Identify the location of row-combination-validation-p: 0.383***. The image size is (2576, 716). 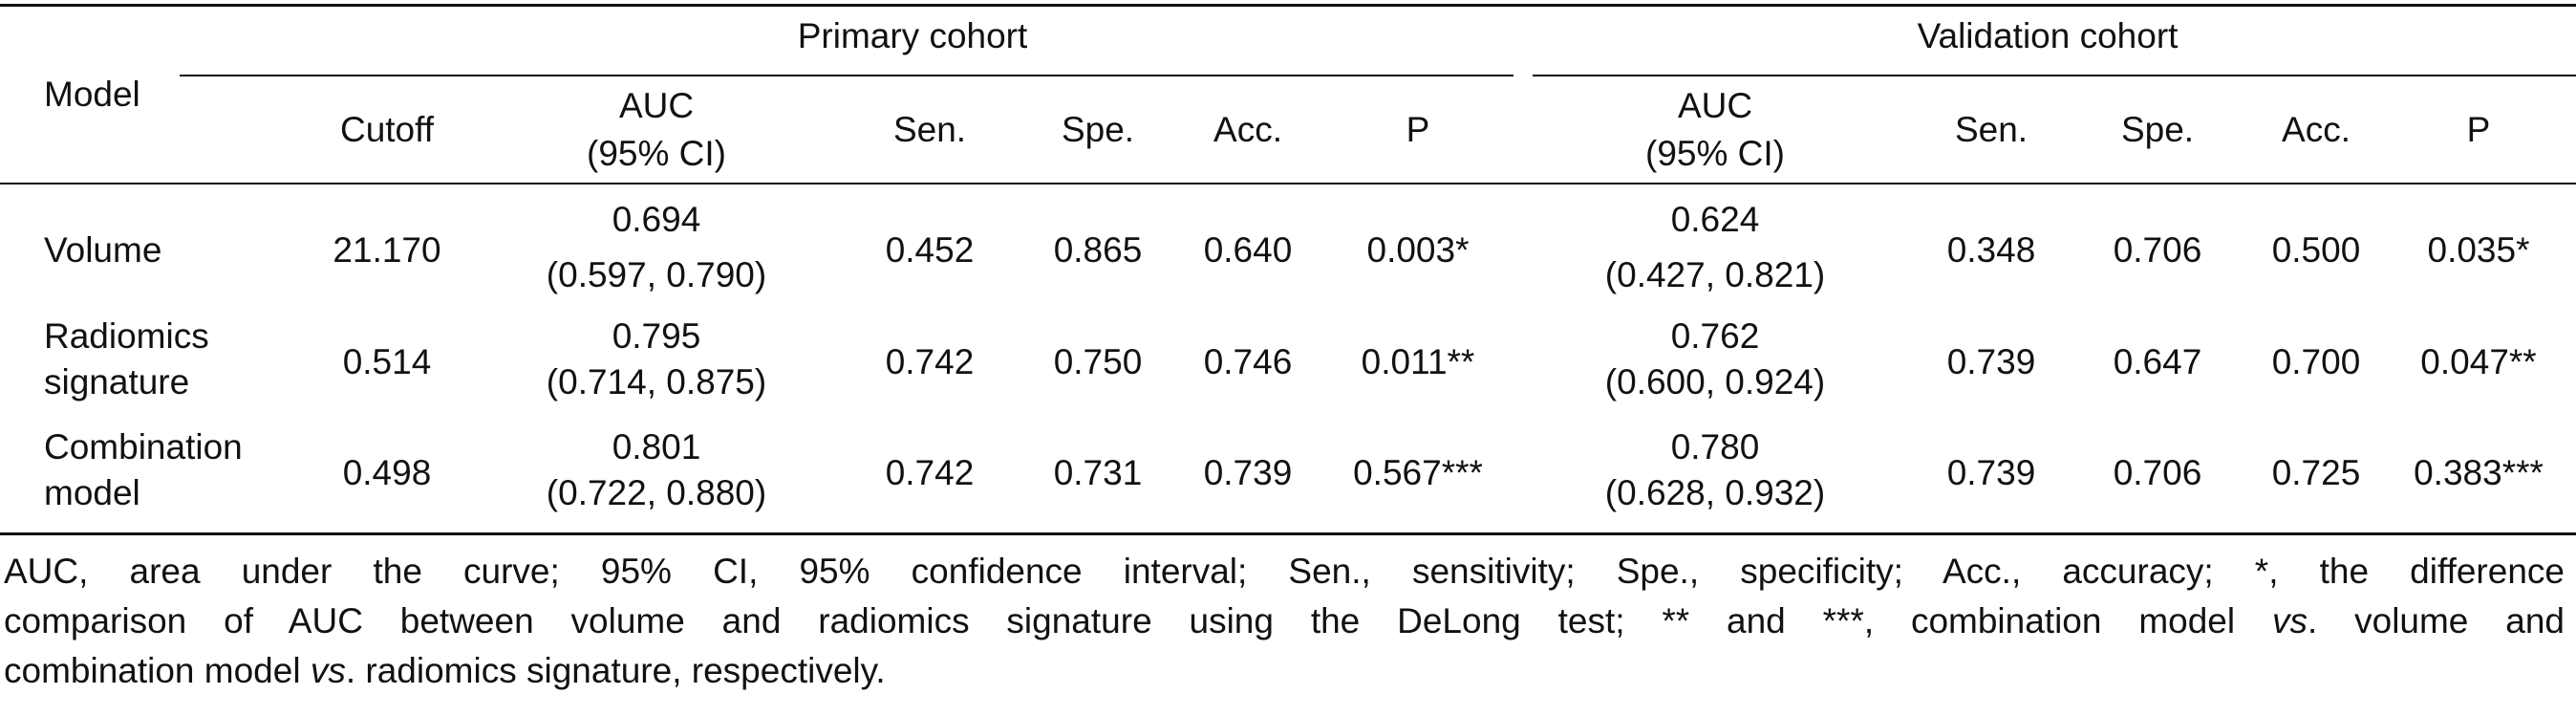
(2479, 472).